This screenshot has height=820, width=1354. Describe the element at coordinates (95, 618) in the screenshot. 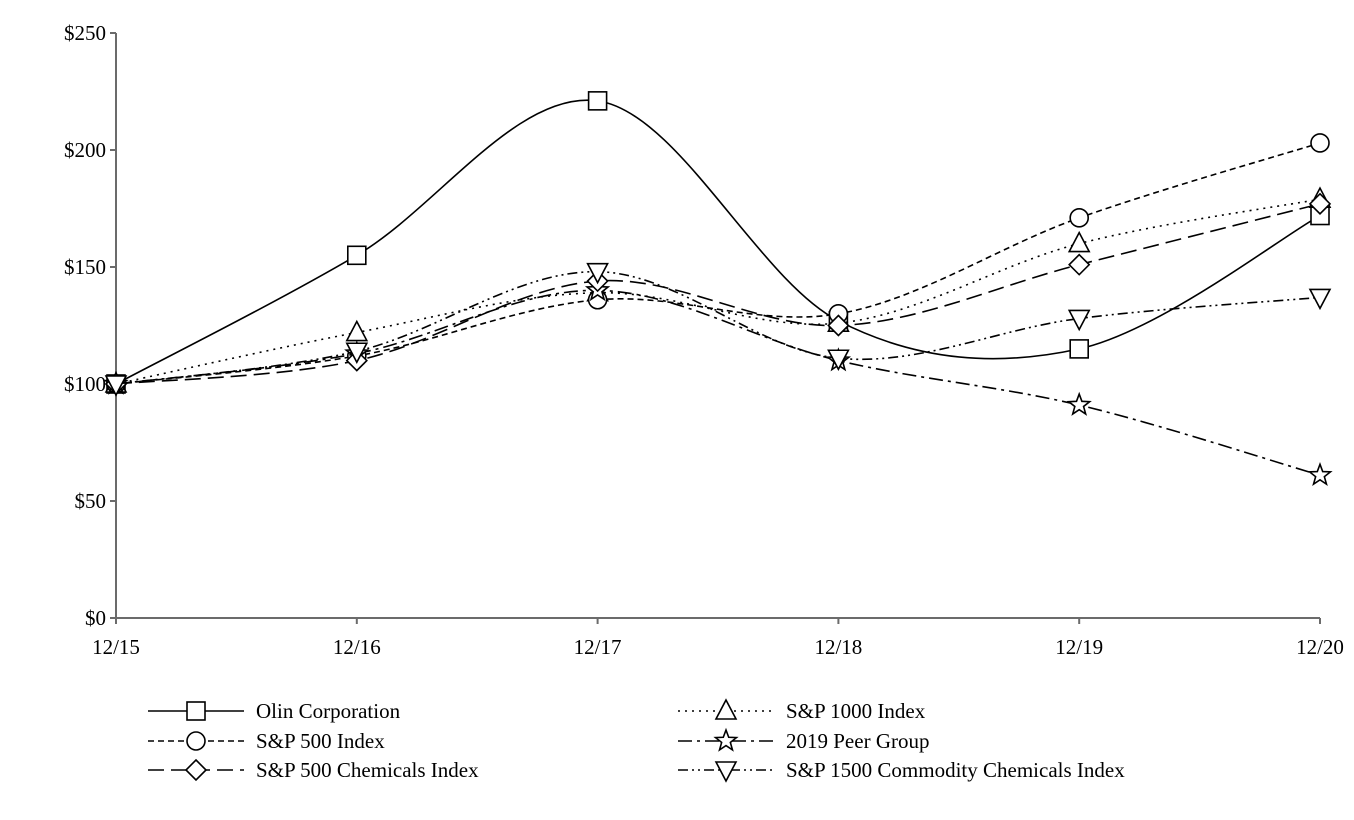

I see `y-tick-label: $0` at that location.